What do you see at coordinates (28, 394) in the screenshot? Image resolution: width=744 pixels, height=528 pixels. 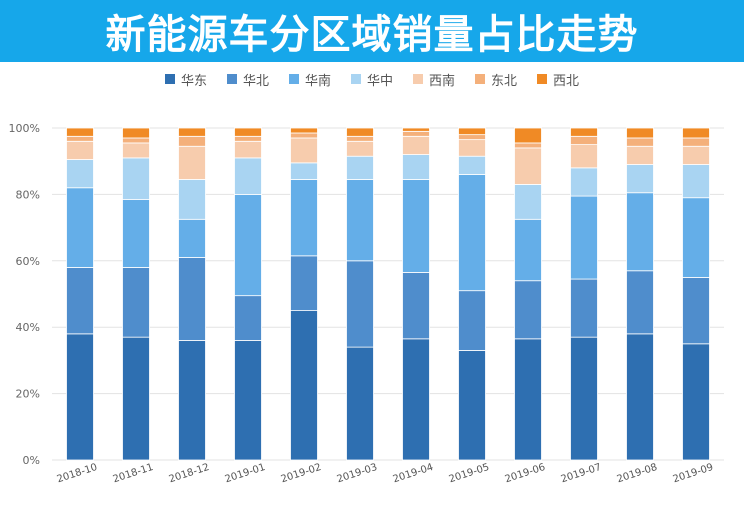 I see `y-tick-label: 20%` at bounding box center [28, 394].